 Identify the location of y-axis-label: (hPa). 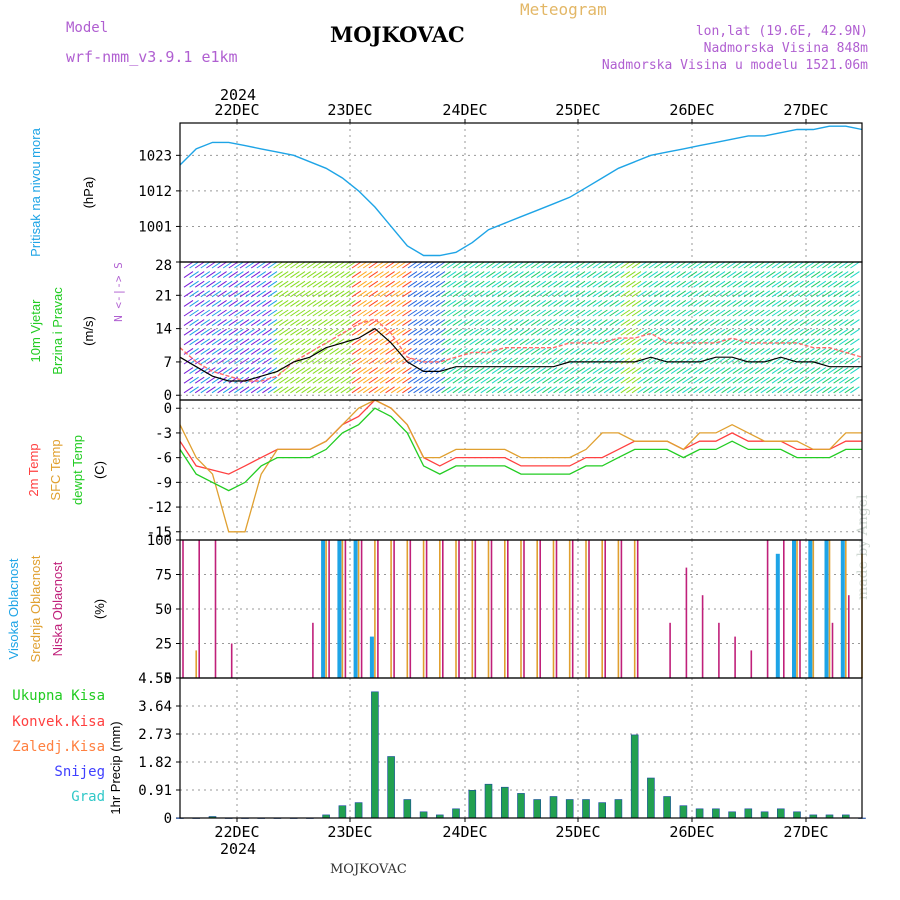
(88, 193).